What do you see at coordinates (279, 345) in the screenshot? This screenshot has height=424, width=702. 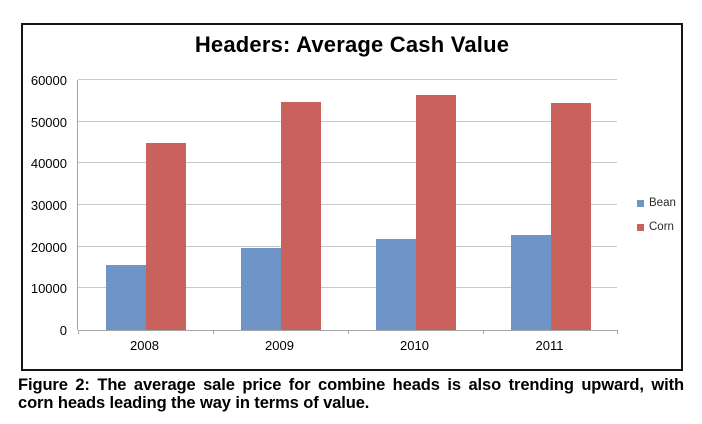 I see `x-tick-label: 2009` at bounding box center [279, 345].